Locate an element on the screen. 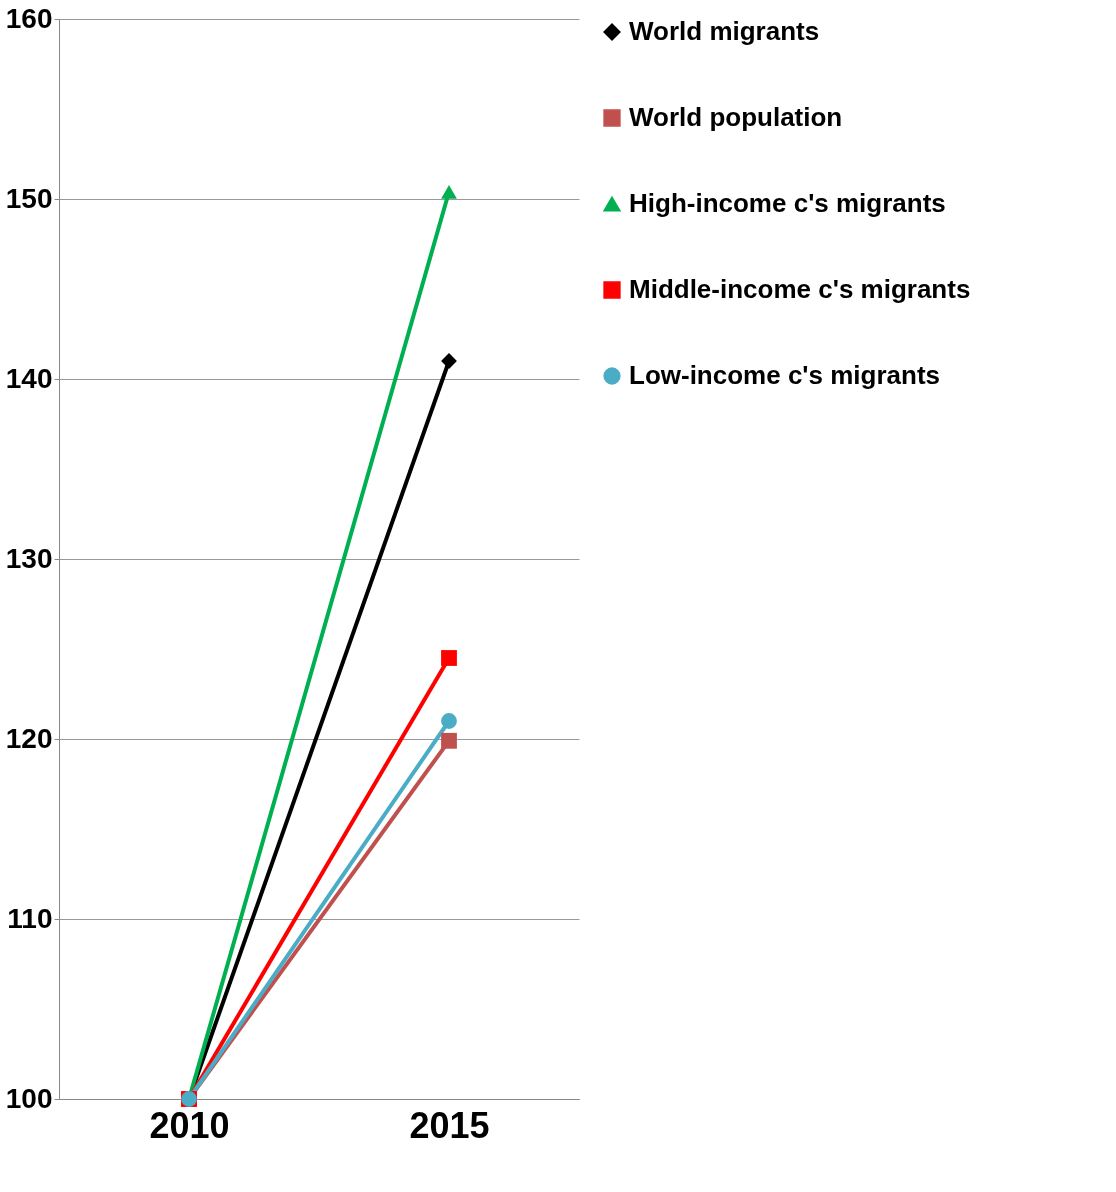 Image resolution: width=1116 pixels, height=1192 pixels. legend-label: High-income c's migrants is located at coordinates (787, 203).